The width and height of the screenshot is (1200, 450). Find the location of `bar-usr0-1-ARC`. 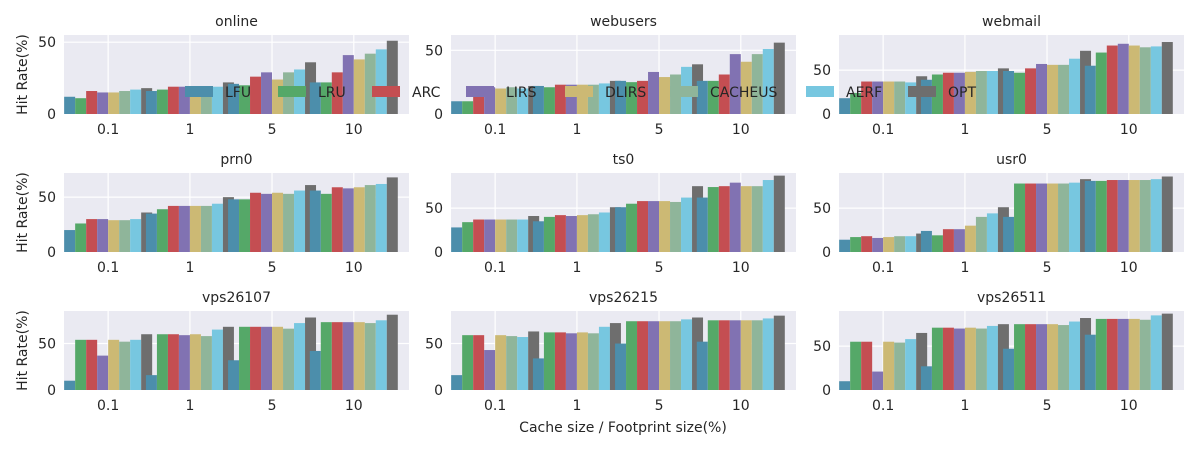

bar-usr0-1-ARC is located at coordinates (948, 240).